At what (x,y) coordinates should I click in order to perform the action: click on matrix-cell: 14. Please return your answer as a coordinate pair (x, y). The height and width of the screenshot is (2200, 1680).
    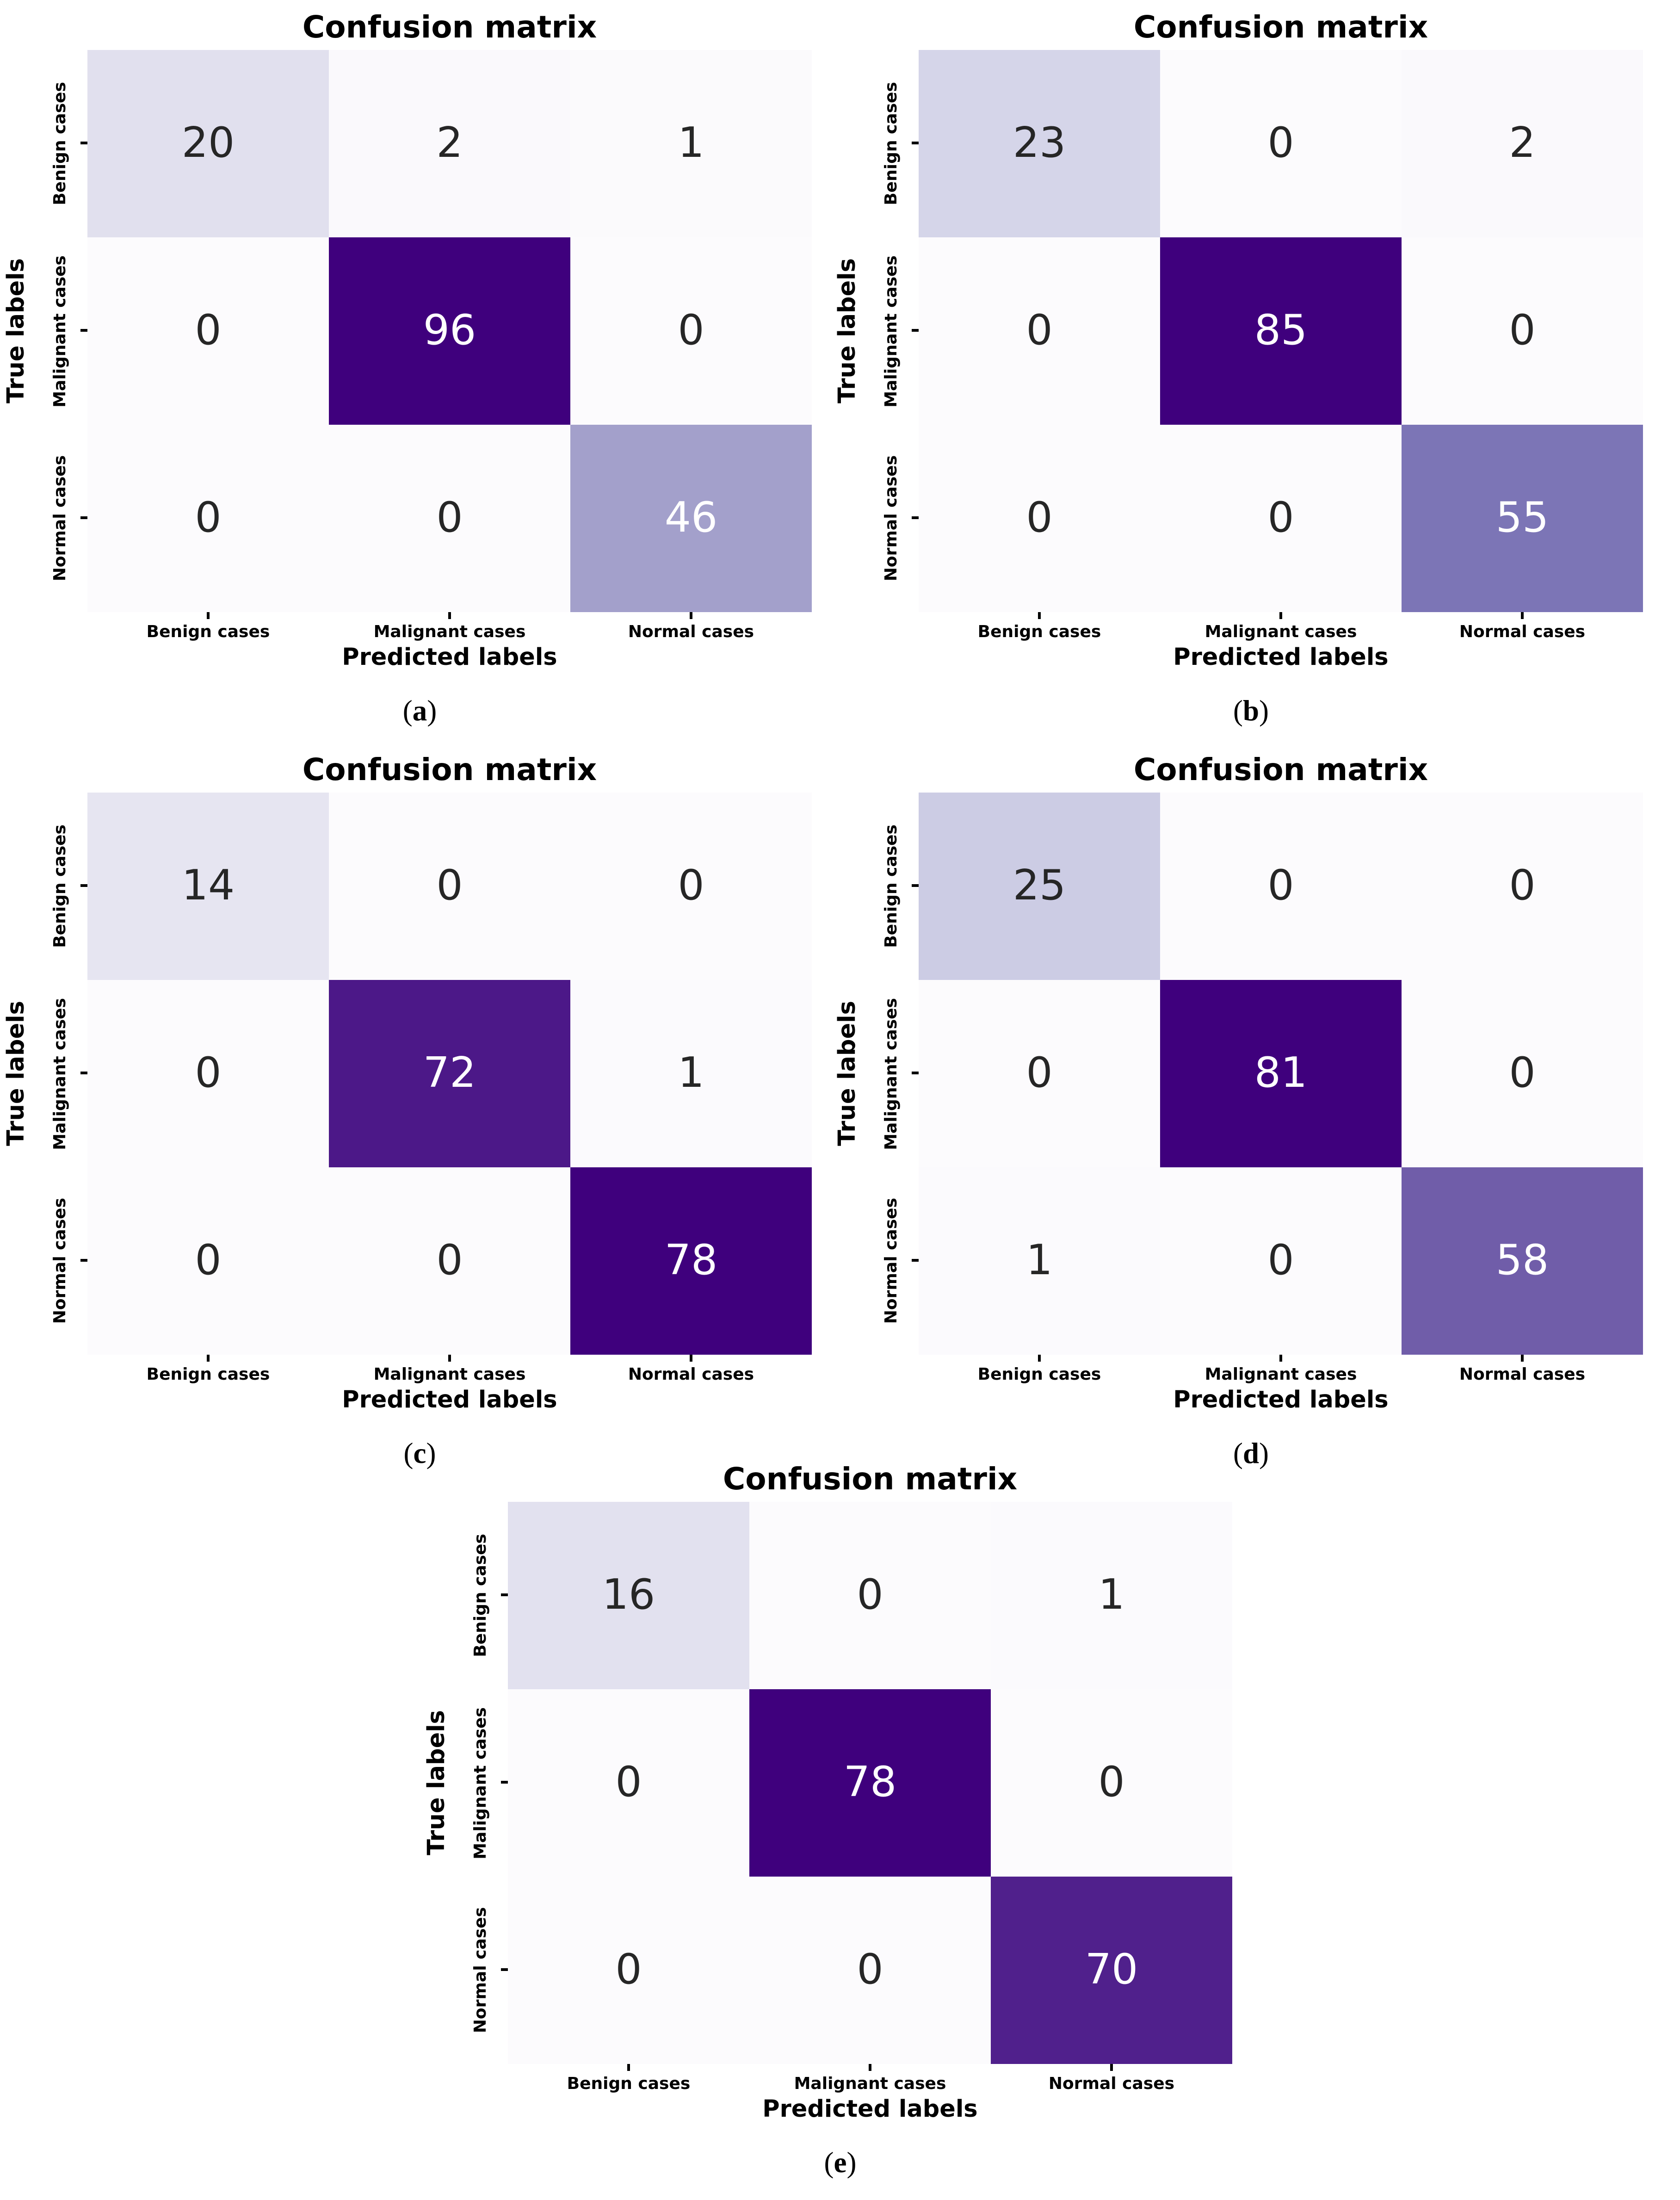
    Looking at the image, I should click on (208, 886).